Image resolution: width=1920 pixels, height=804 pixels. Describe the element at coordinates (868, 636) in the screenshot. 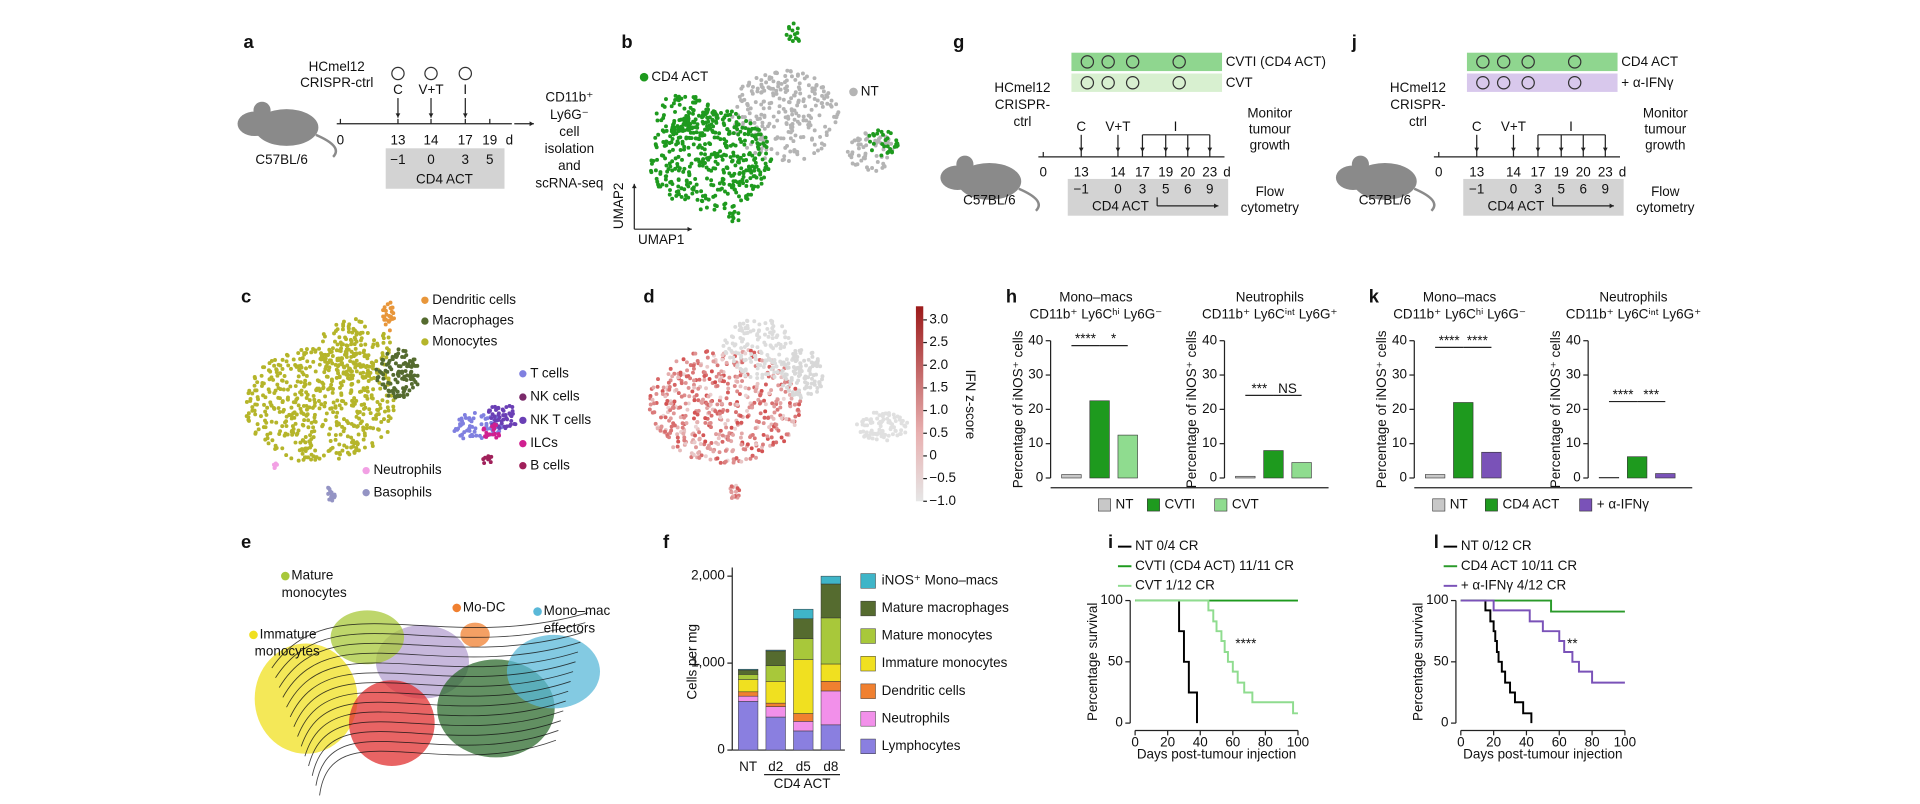

I see `legend-swatch` at that location.